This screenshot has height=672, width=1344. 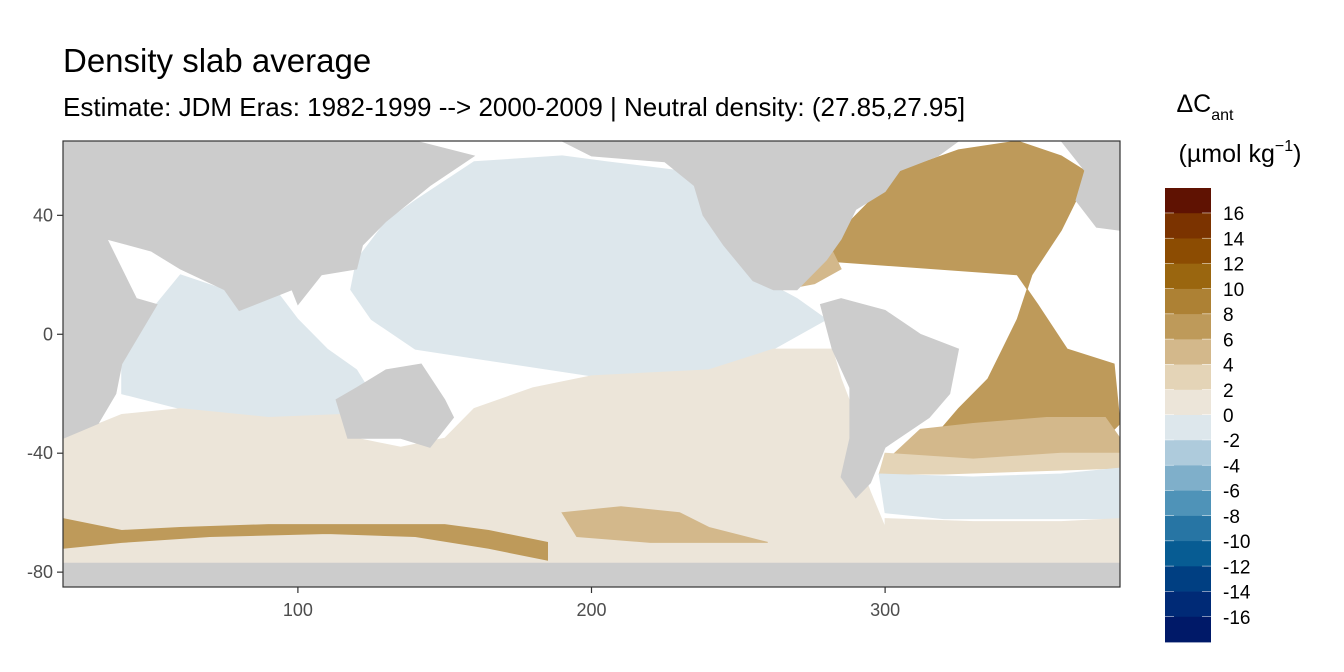 What do you see at coordinates (965, 300) in the screenshot?
I see `region-north-atlantic` at bounding box center [965, 300].